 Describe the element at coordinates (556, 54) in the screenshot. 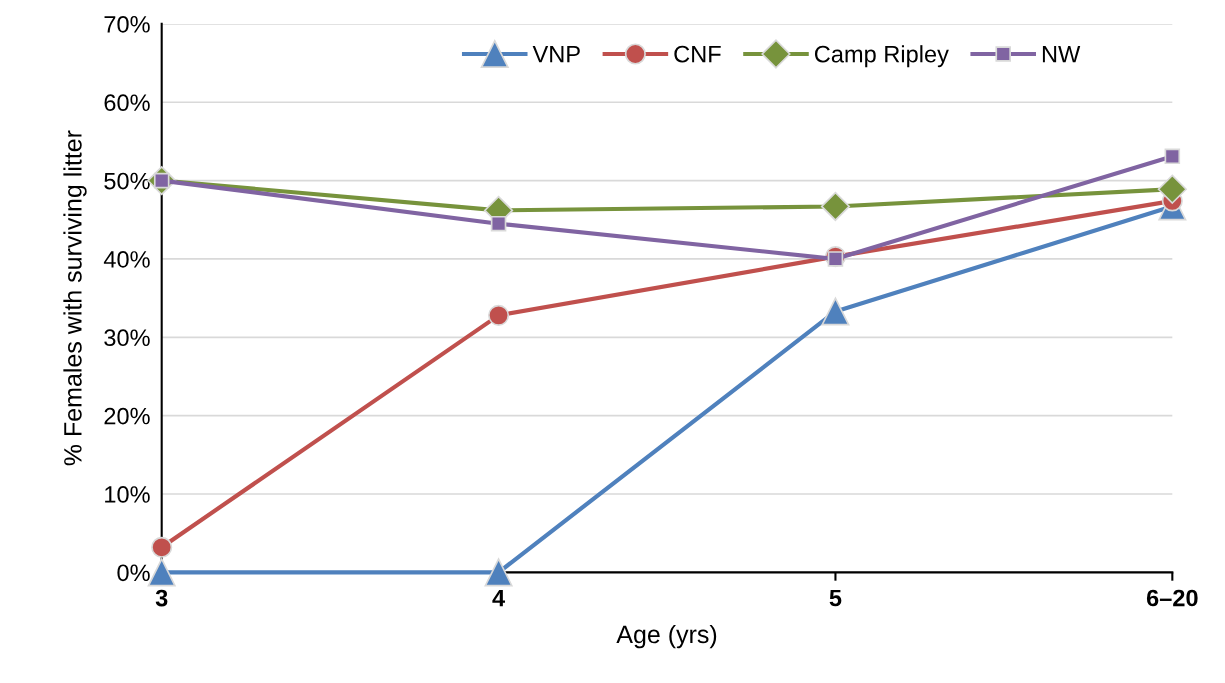

I see `legend-label: VNP` at that location.